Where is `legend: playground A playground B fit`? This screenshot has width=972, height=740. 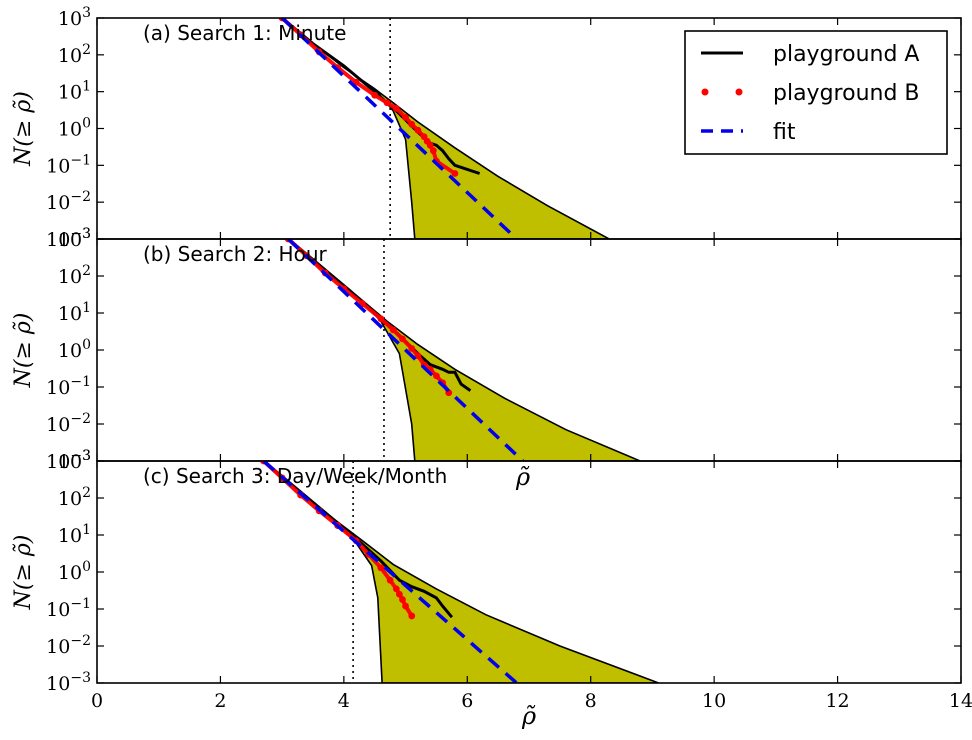
legend: playground A playground B fit is located at coordinates (816, 92).